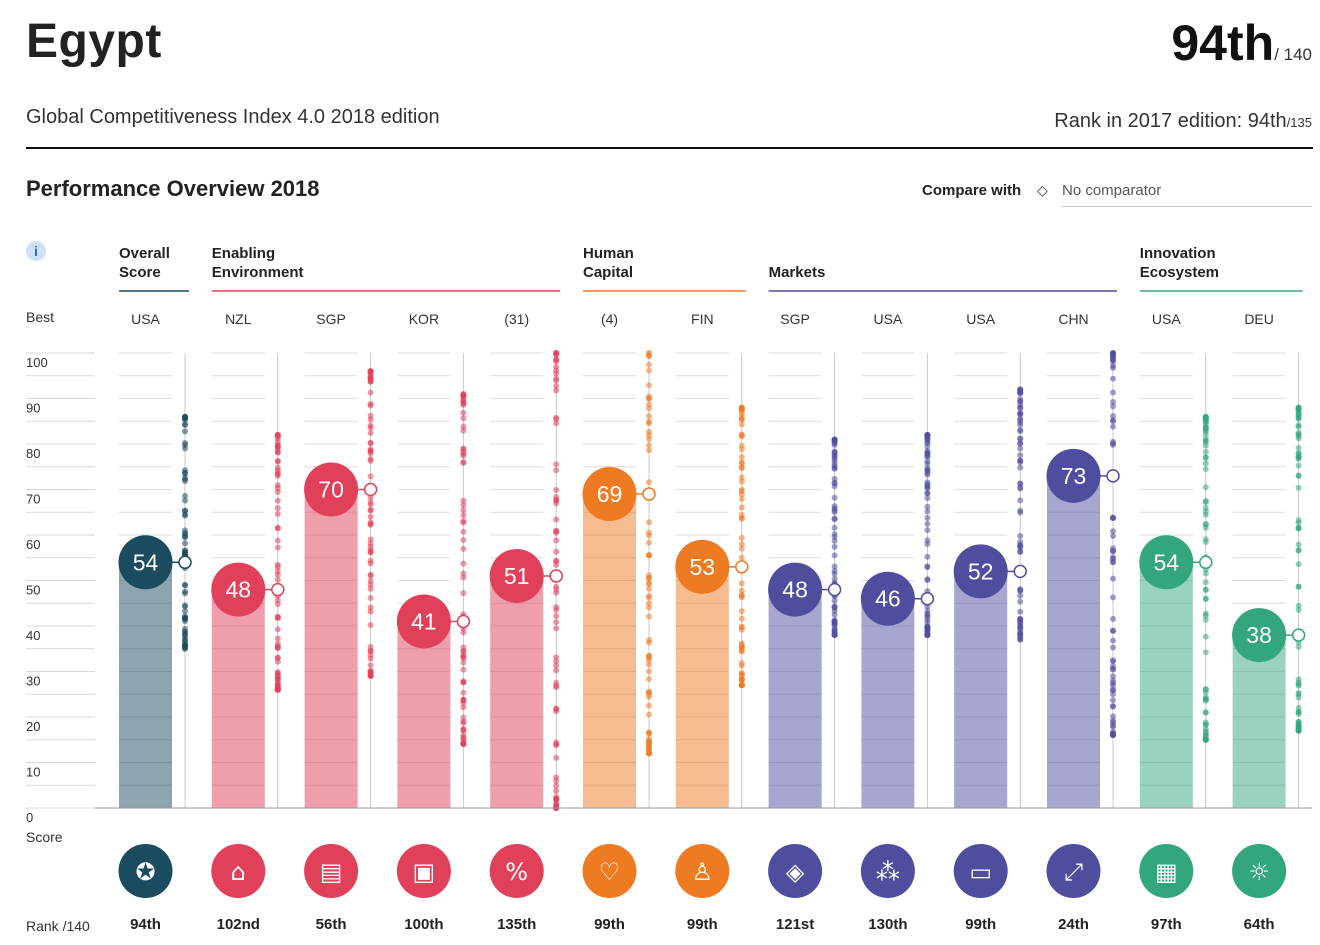 The image size is (1320, 945). Describe the element at coordinates (33, 726) in the screenshot. I see `y-tick-label: 20` at that location.